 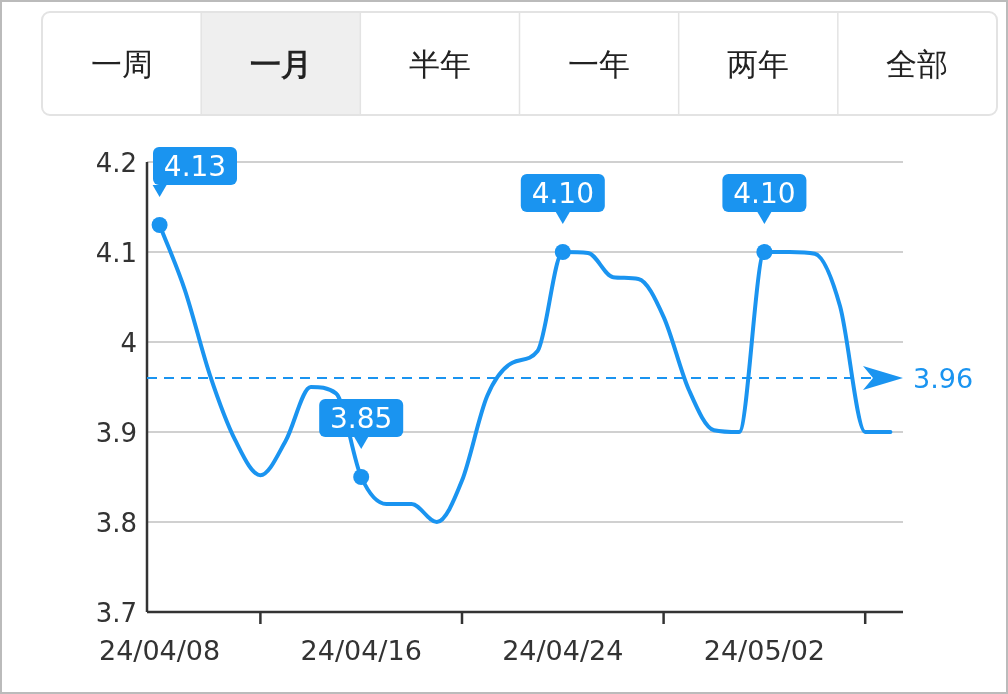 I want to click on data-label: 3.85, so click(x=361, y=418).